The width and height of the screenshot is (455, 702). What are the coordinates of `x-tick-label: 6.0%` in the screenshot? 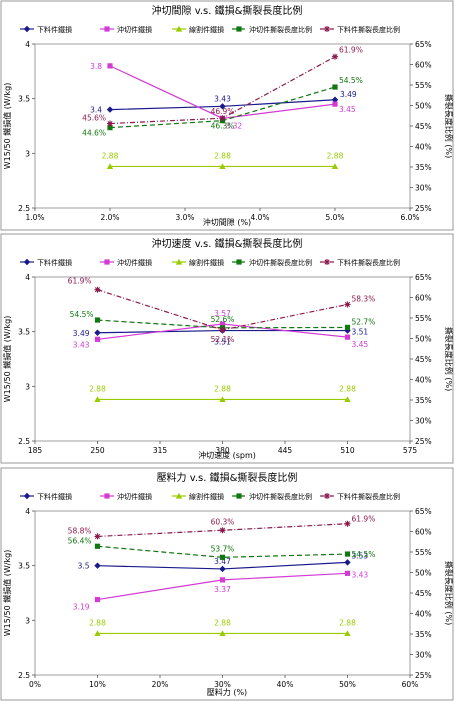 It's located at (409, 217).